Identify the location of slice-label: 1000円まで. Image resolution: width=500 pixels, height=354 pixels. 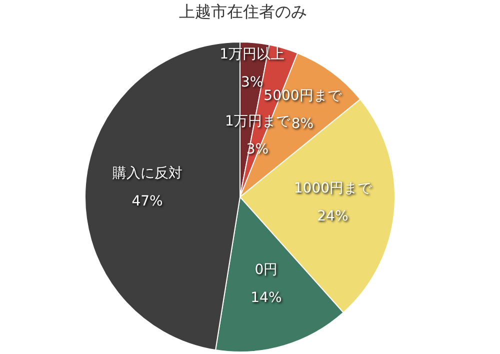
(333, 188).